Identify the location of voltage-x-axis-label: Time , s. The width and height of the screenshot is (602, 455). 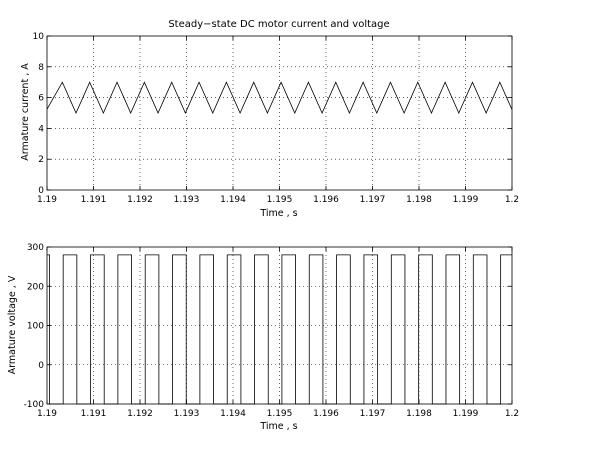
(278, 426).